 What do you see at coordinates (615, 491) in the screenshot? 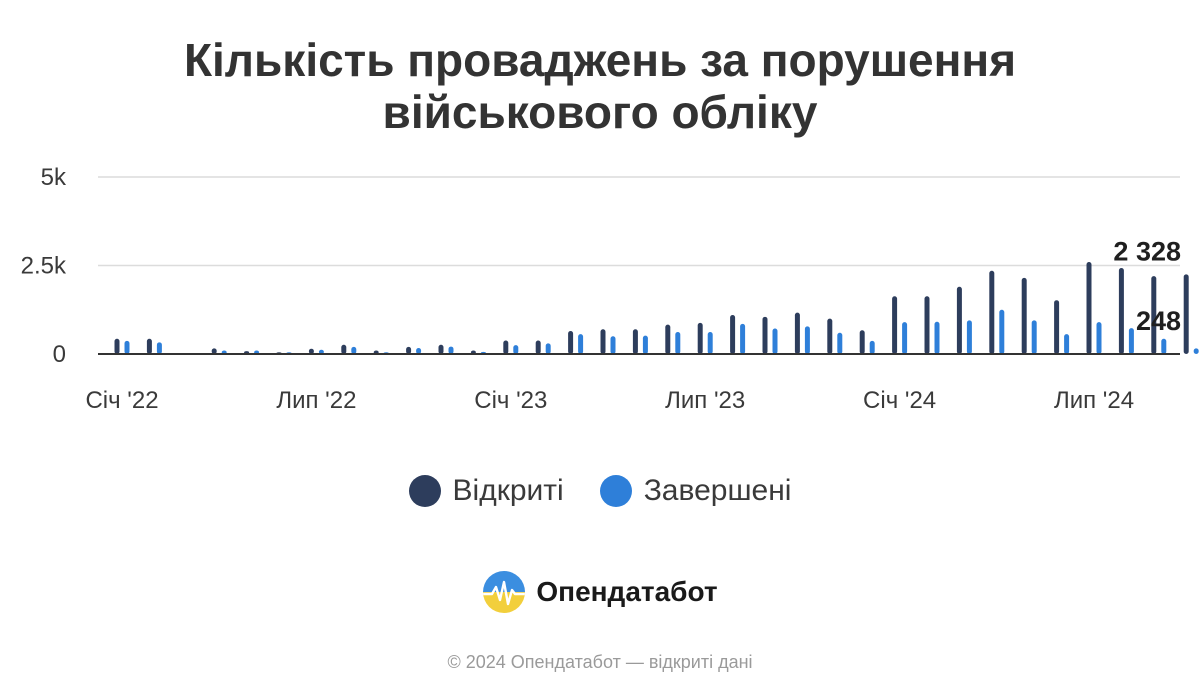
I see `legend-marker-closed` at bounding box center [615, 491].